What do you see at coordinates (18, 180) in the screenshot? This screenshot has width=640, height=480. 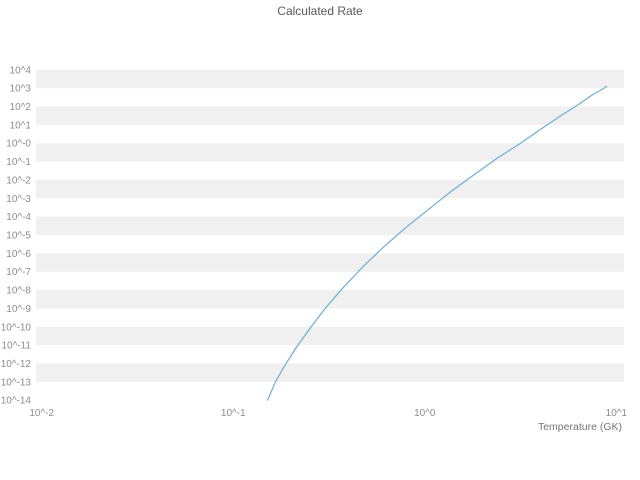 I see `y-tick-label: 10^-2` at bounding box center [18, 180].